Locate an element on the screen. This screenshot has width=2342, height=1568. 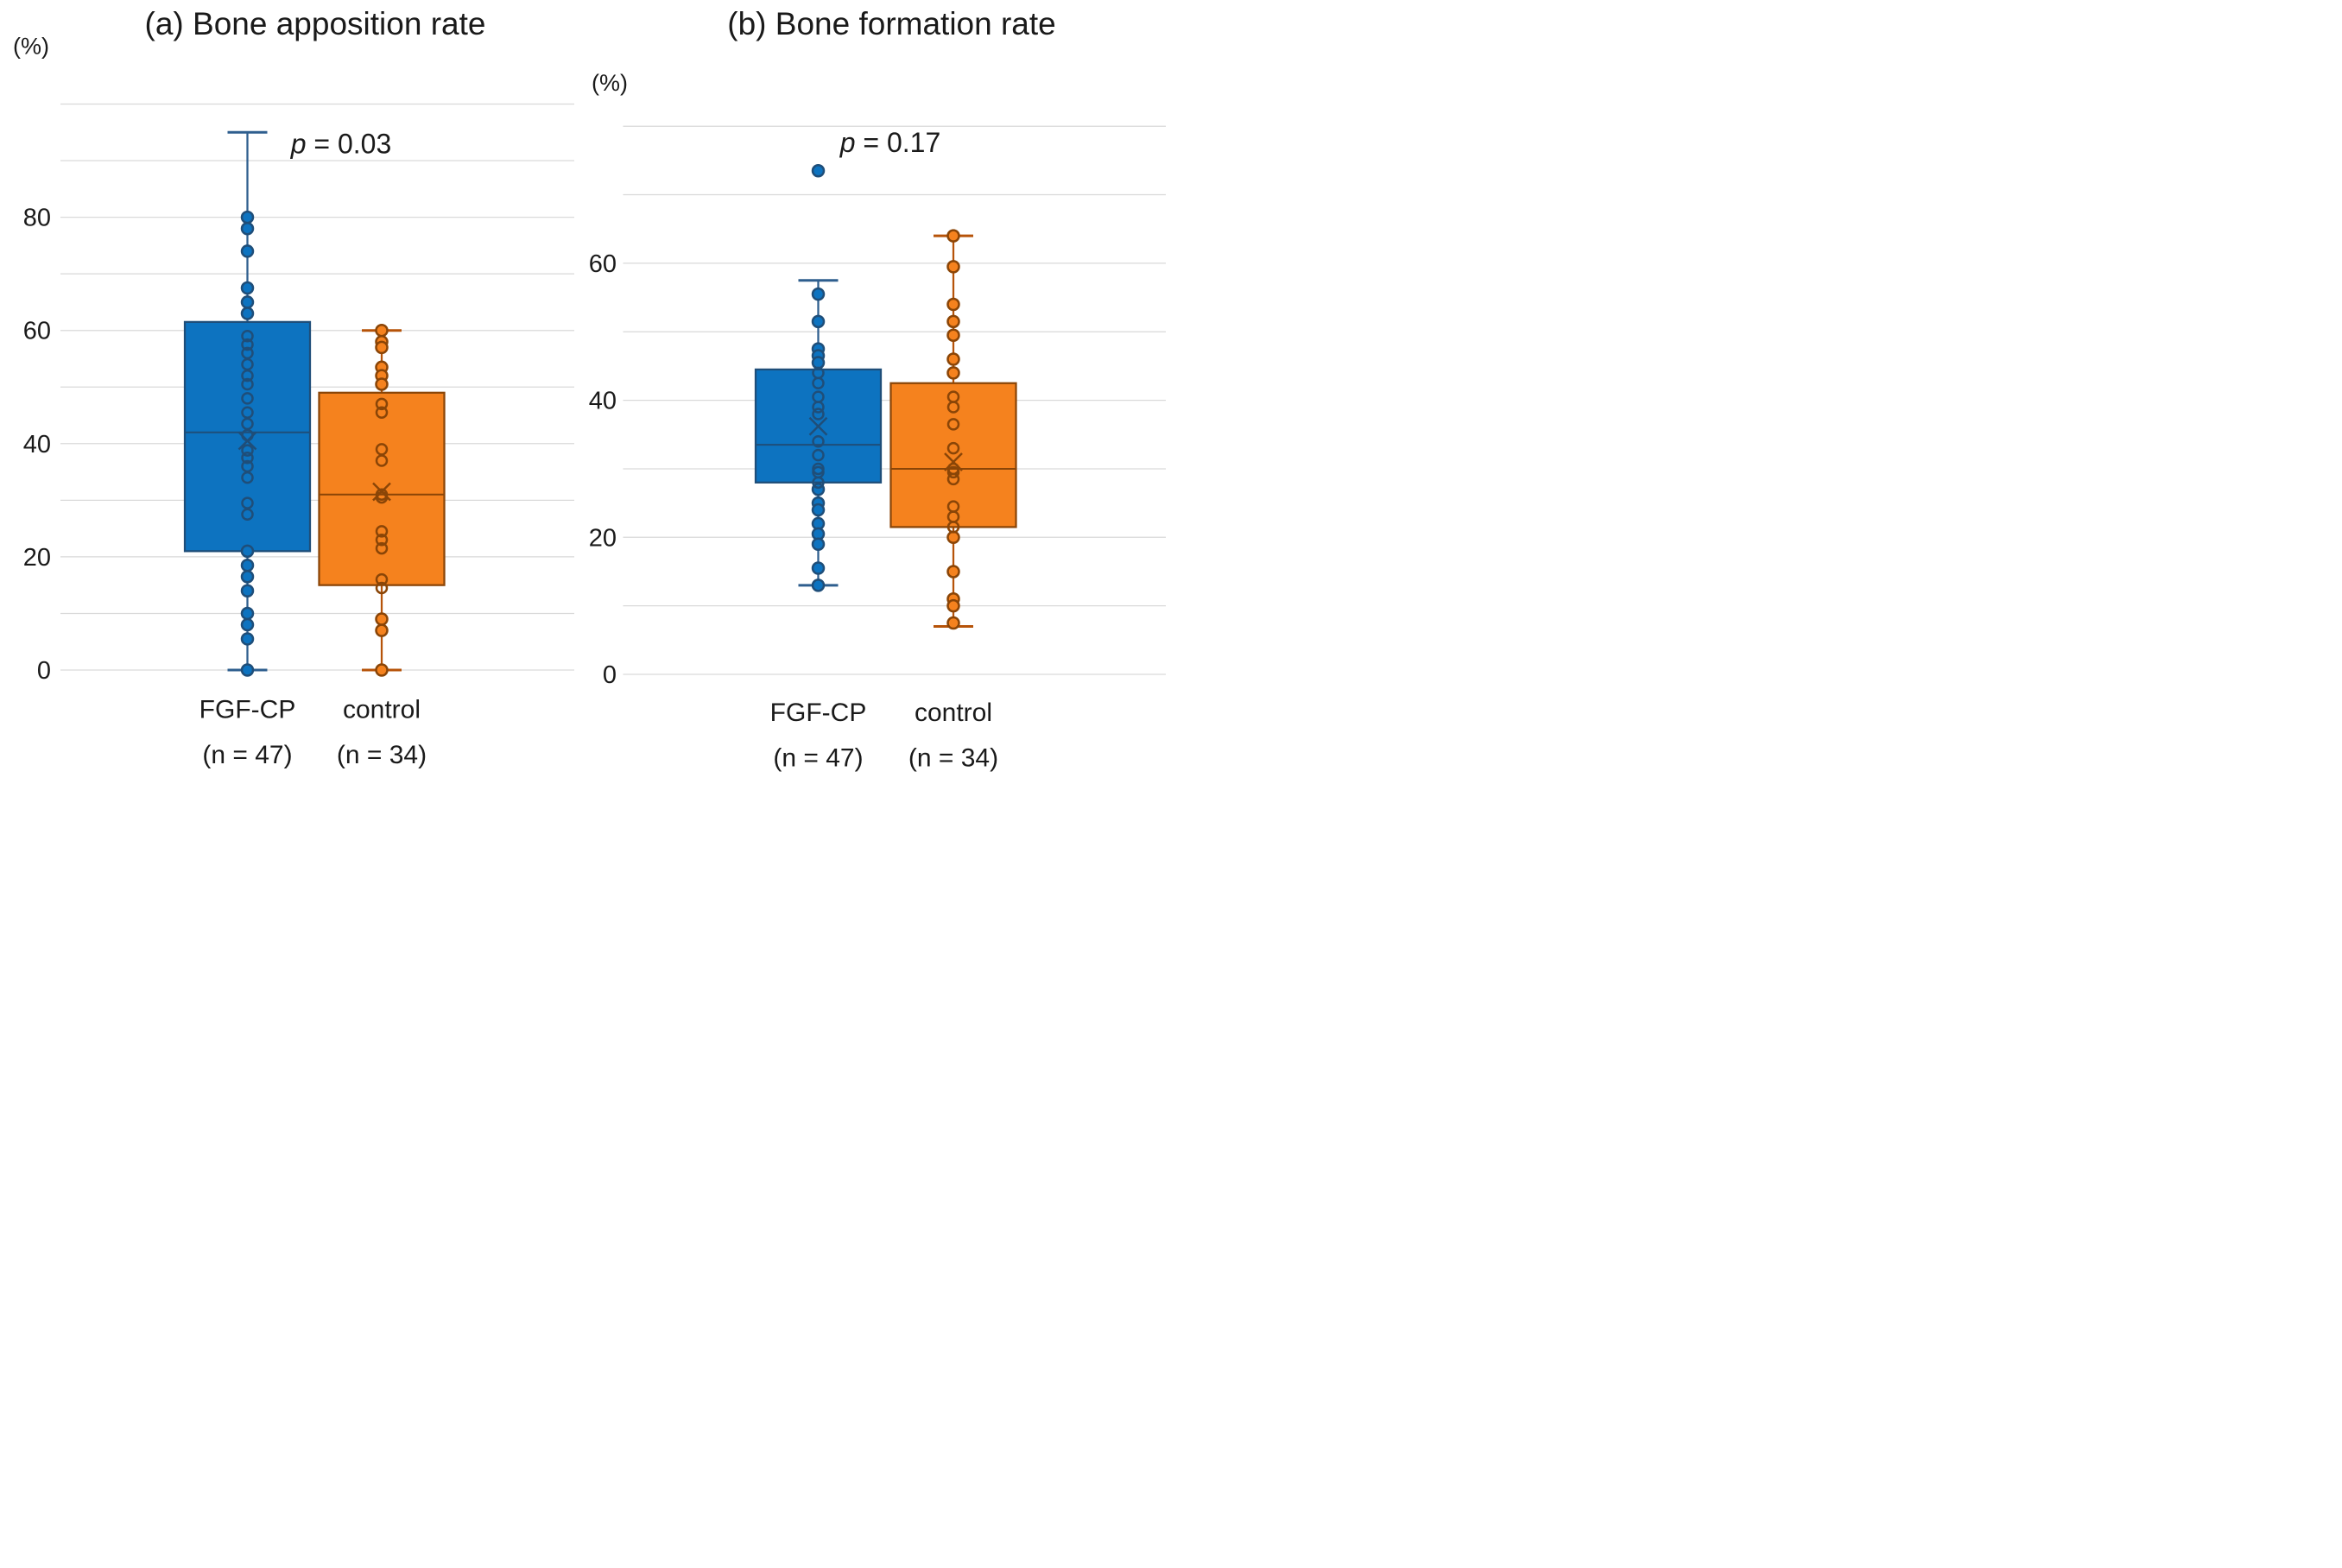
iqr-box is located at coordinates (953, 455).